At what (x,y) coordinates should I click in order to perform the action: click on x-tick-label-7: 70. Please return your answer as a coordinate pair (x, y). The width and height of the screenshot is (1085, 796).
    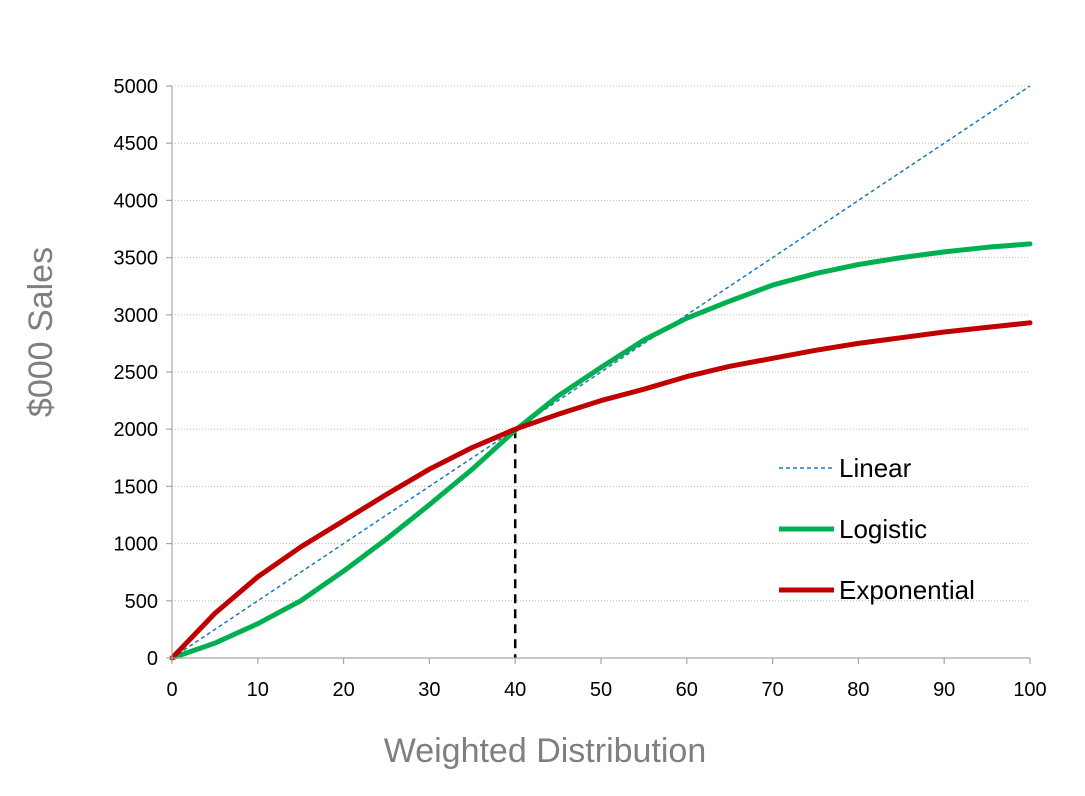
    Looking at the image, I should click on (772, 690).